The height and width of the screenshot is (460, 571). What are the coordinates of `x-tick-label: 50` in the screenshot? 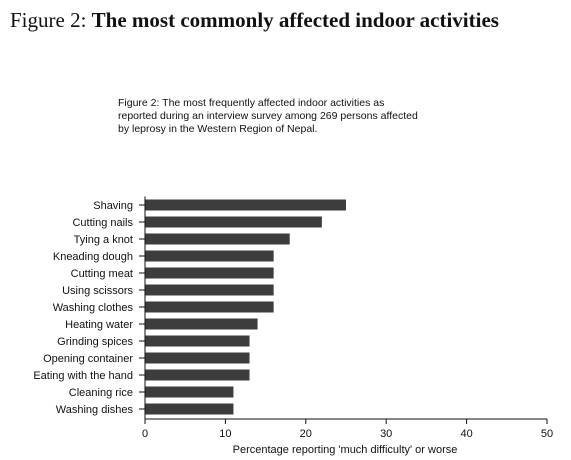 It's located at (547, 434).